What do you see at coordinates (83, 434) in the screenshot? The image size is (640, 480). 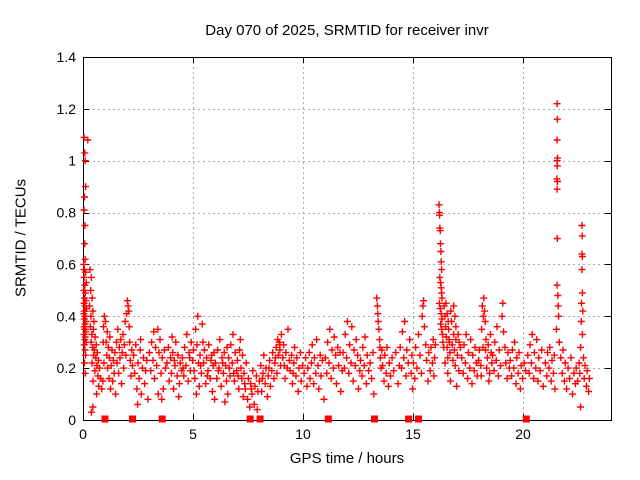 I see `x-tick-label: 0` at bounding box center [83, 434].